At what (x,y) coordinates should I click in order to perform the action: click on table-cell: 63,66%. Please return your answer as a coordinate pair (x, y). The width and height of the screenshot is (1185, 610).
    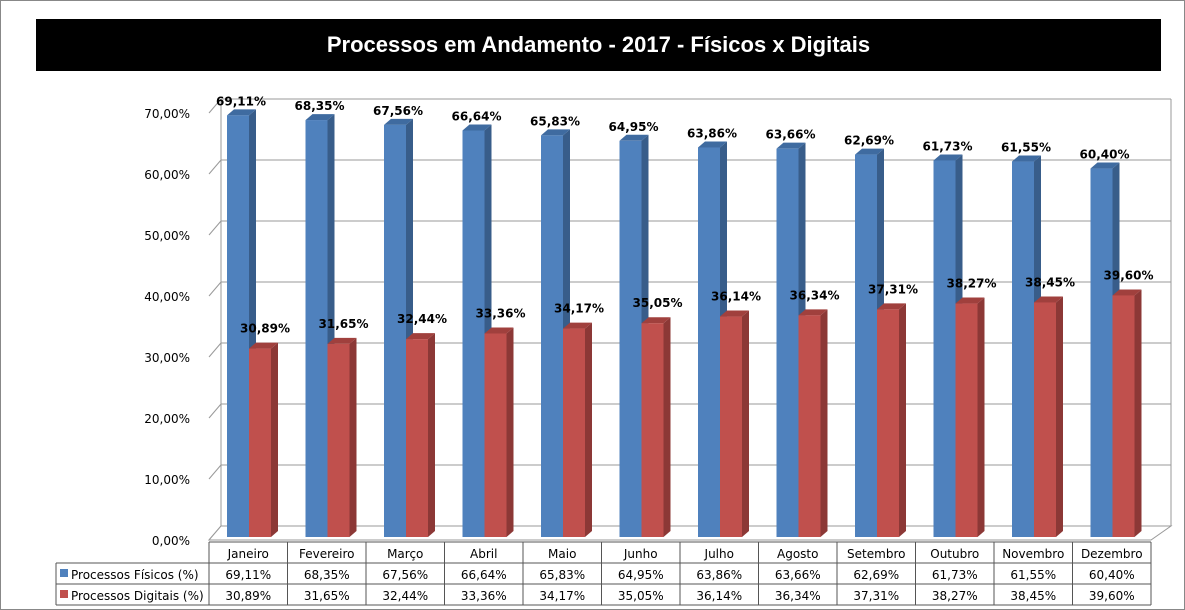
    Looking at the image, I should click on (798, 575).